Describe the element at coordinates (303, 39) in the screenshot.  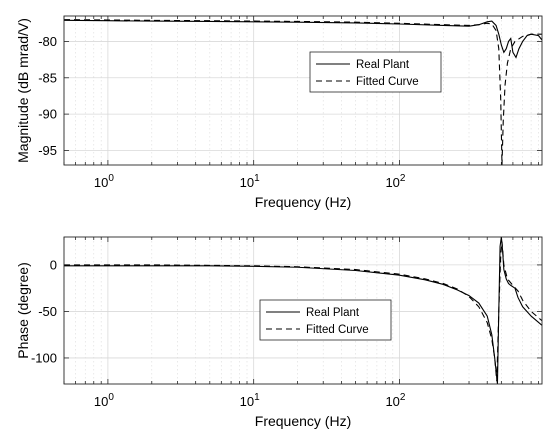
I see `real-plant-line` at that location.